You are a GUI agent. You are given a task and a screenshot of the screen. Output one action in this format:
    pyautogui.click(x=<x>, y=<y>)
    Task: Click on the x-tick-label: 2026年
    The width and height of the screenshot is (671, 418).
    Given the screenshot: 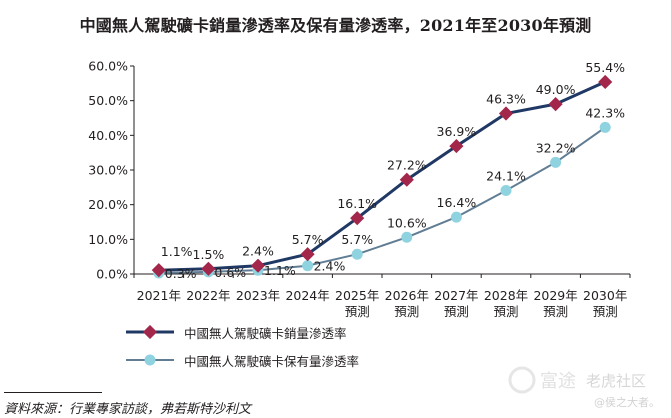 What is the action you would take?
    pyautogui.click(x=407, y=295)
    